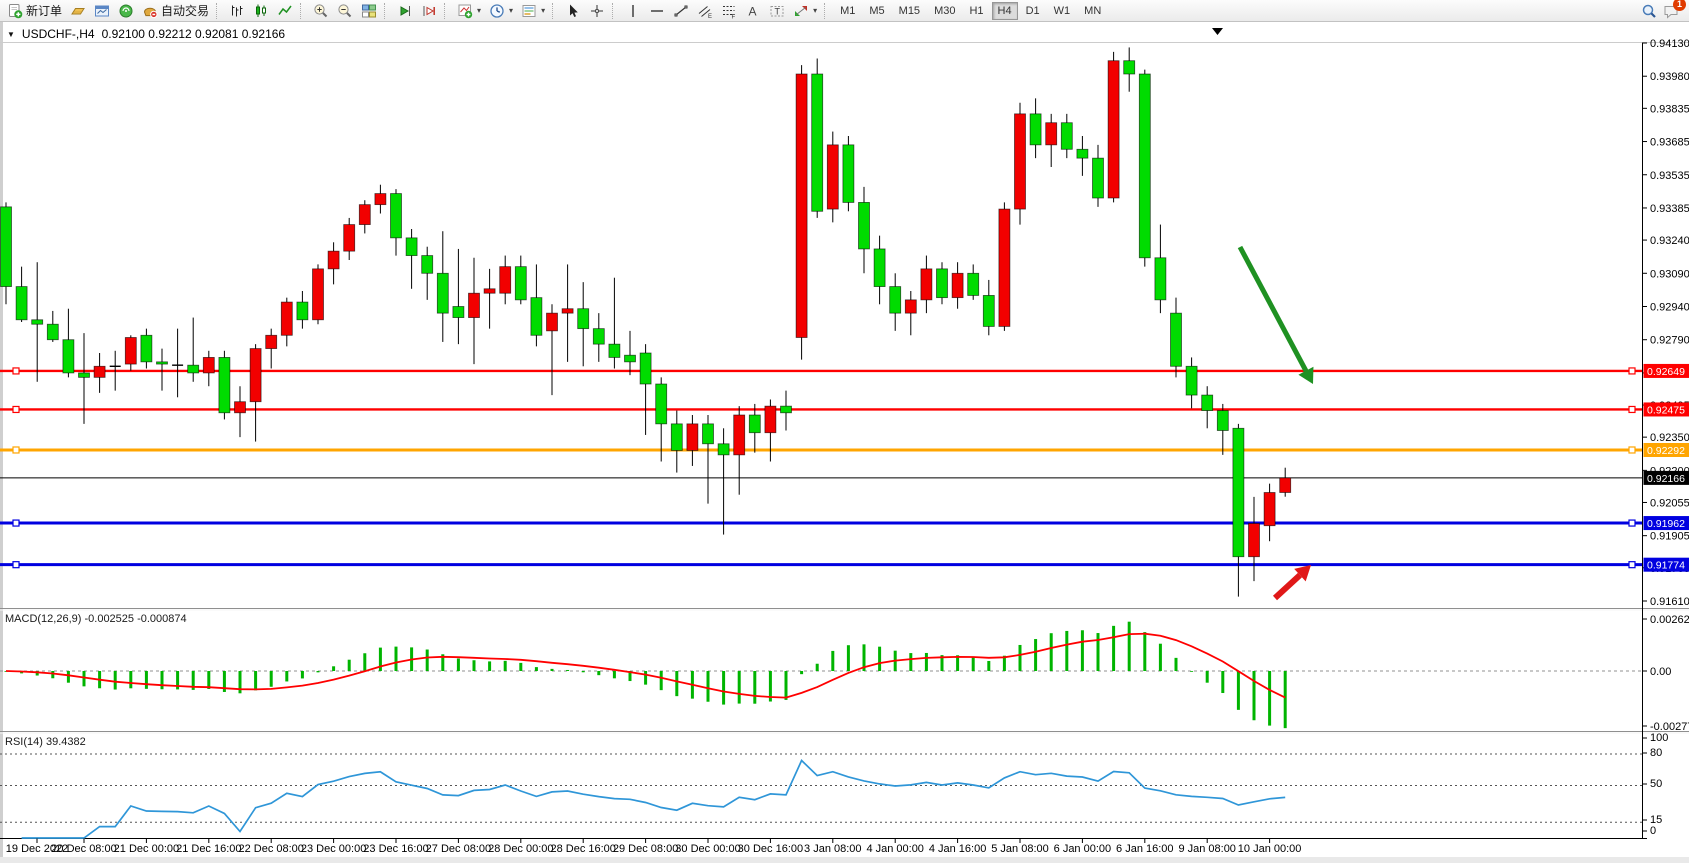 This screenshot has height=863, width=1689. Describe the element at coordinates (1145, 849) in the screenshot. I see `svg-text: 6 Jan 16:00` at that location.